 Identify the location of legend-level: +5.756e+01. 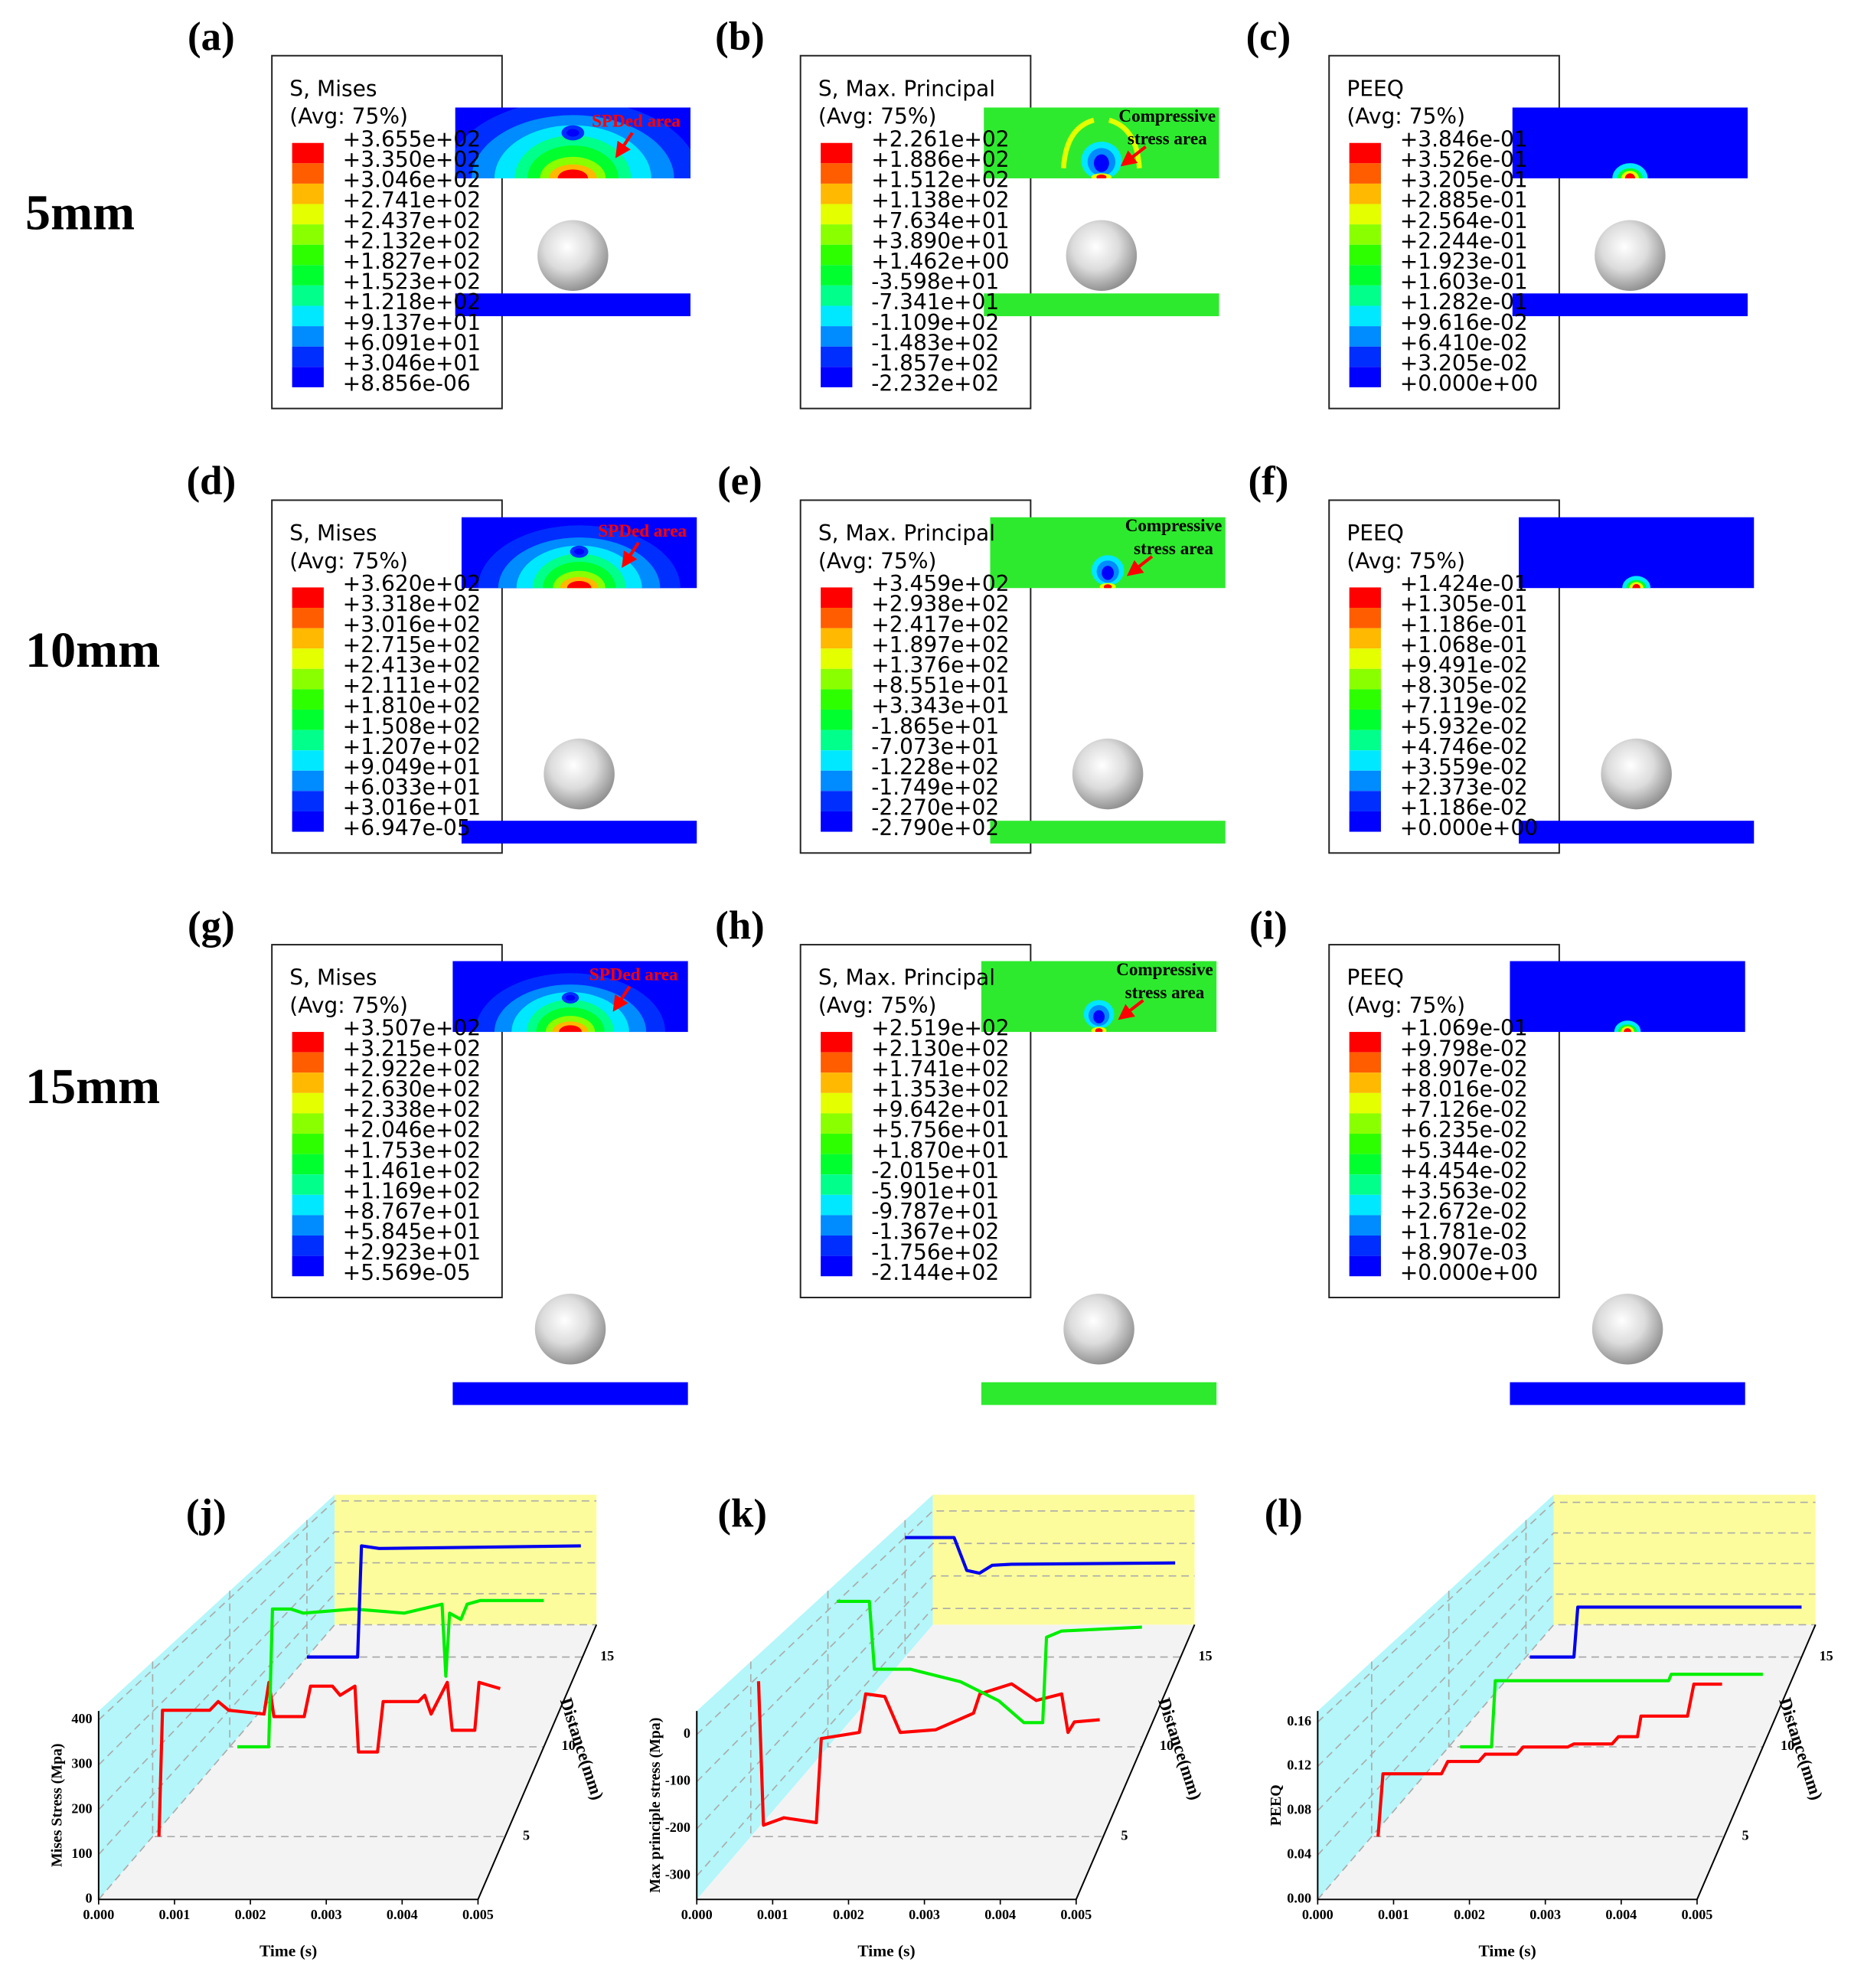
(940, 1130).